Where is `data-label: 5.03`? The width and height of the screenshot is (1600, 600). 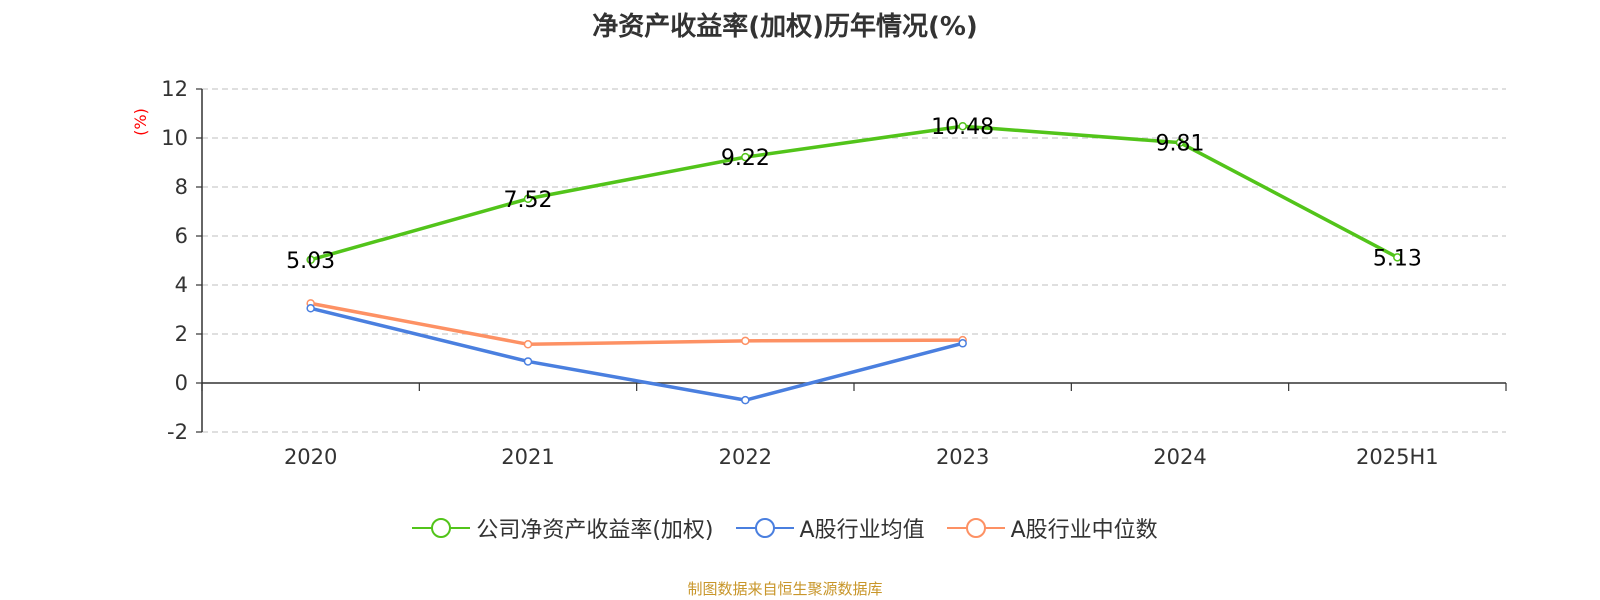 data-label: 5.03 is located at coordinates (310, 261).